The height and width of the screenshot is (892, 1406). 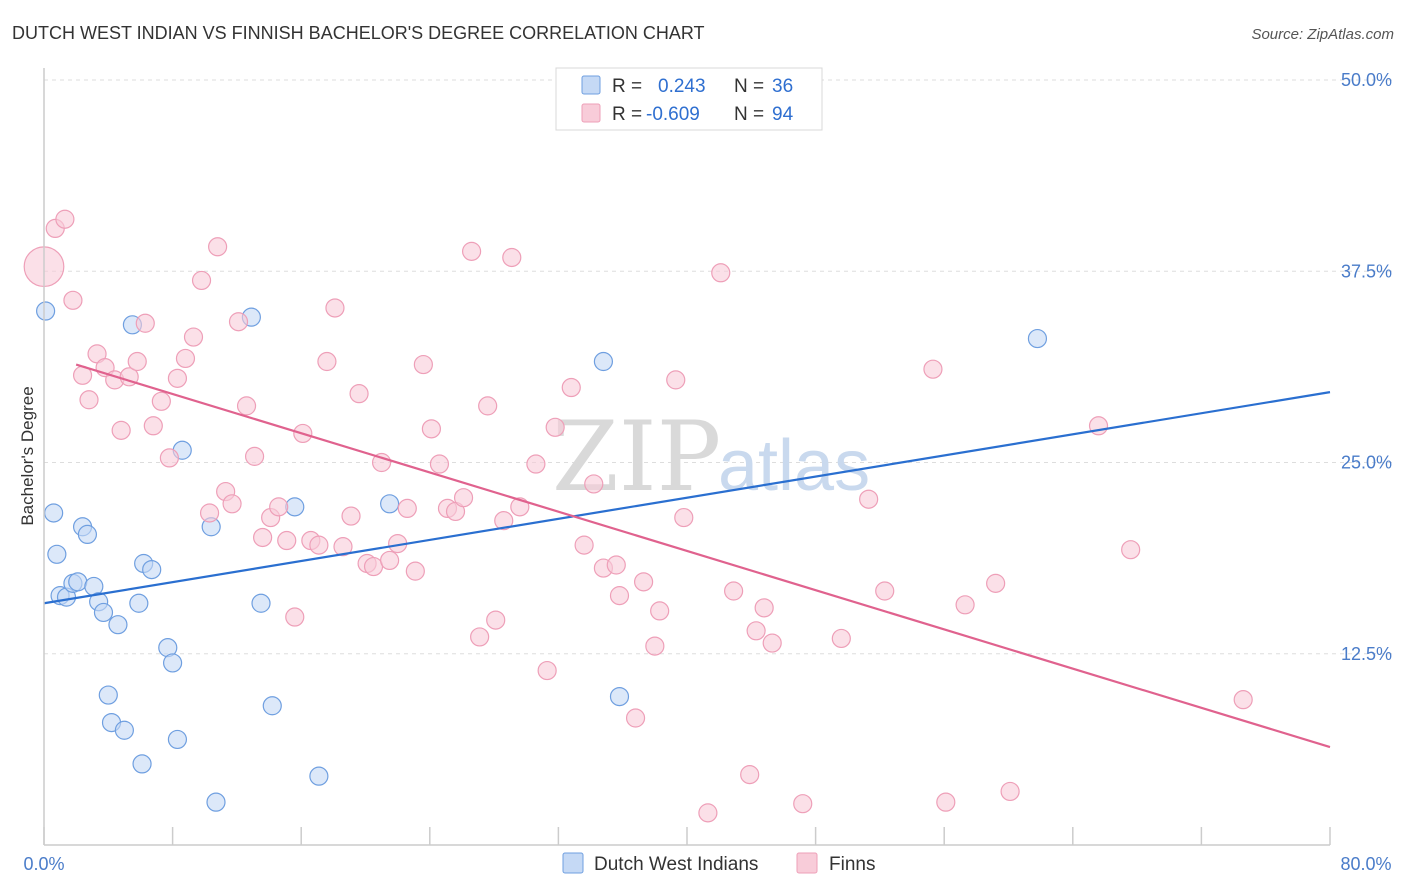 What do you see at coordinates (627, 114) in the screenshot?
I see `stats-r-label-finns: R =` at bounding box center [627, 114].